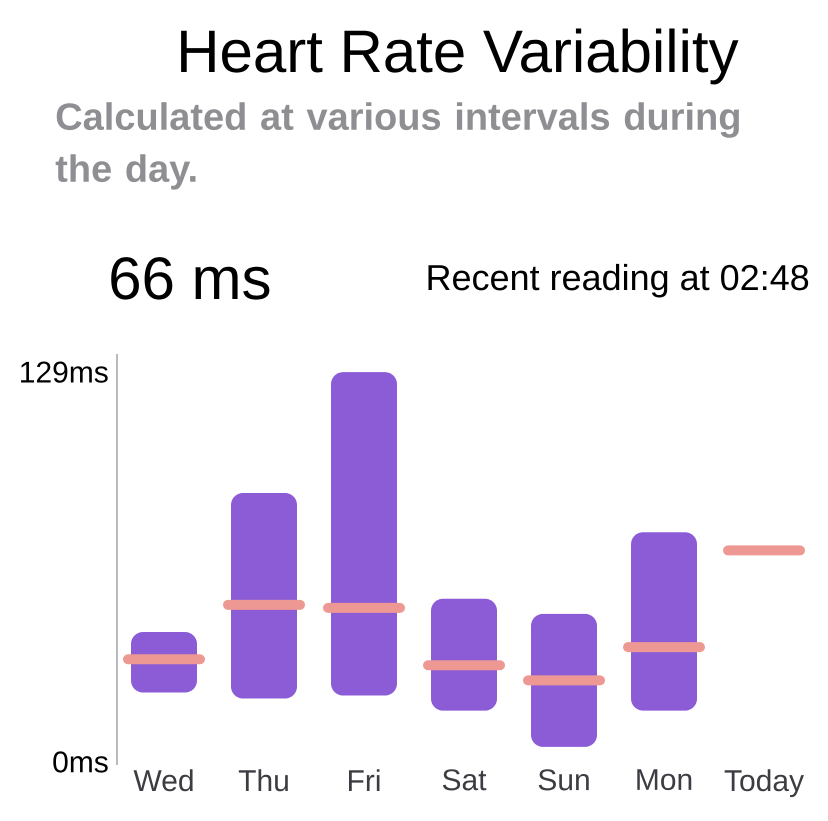  What do you see at coordinates (563, 779) in the screenshot?
I see `x-tick-label: Sun` at bounding box center [563, 779].